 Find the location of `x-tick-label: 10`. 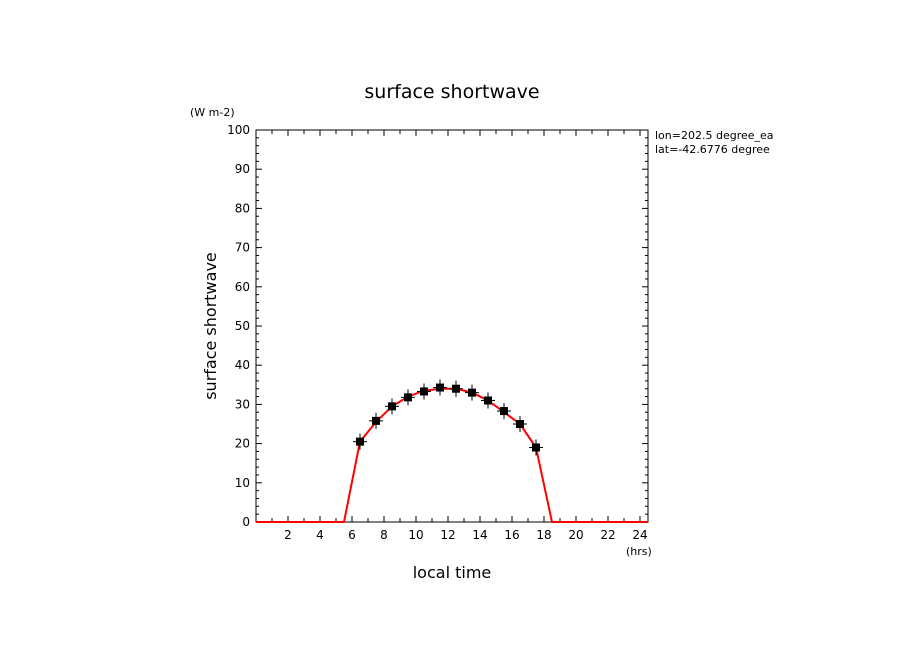

x-tick-label: 10 is located at coordinates (415, 535).